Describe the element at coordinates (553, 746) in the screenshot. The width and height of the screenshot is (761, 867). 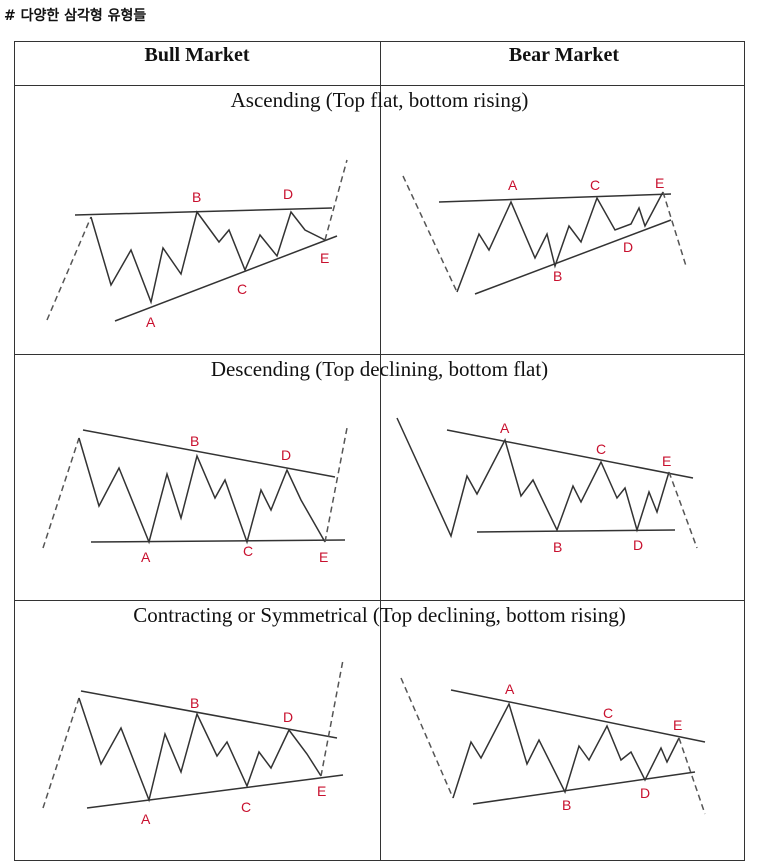
I see `diagram-symmetrical-bear: A B C D E` at that location.